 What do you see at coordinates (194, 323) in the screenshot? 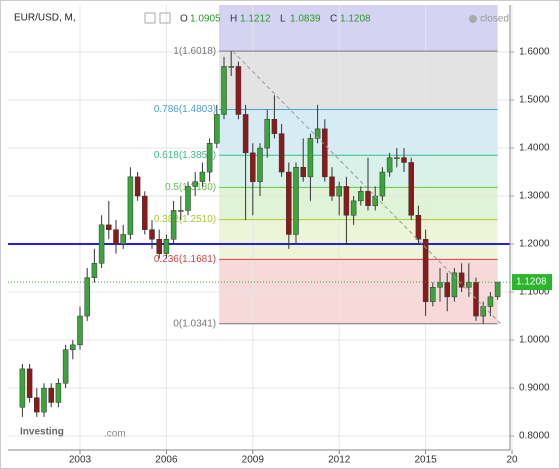
I see `fib-label: 0(1.0341)` at bounding box center [194, 323].